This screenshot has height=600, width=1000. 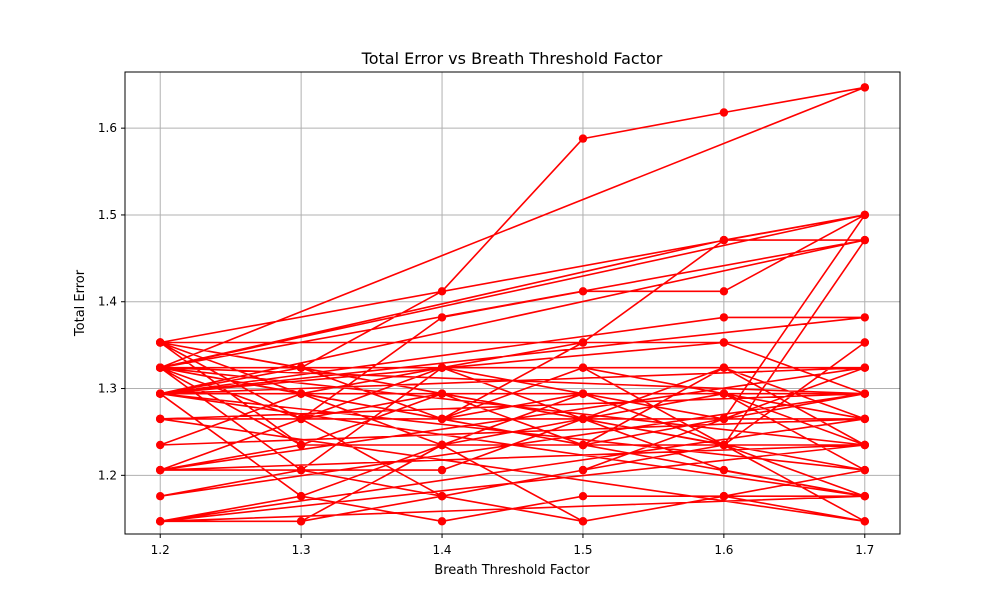 I want to click on chart-title: Total Error vs Breath Threshold Factor, so click(x=512, y=58).